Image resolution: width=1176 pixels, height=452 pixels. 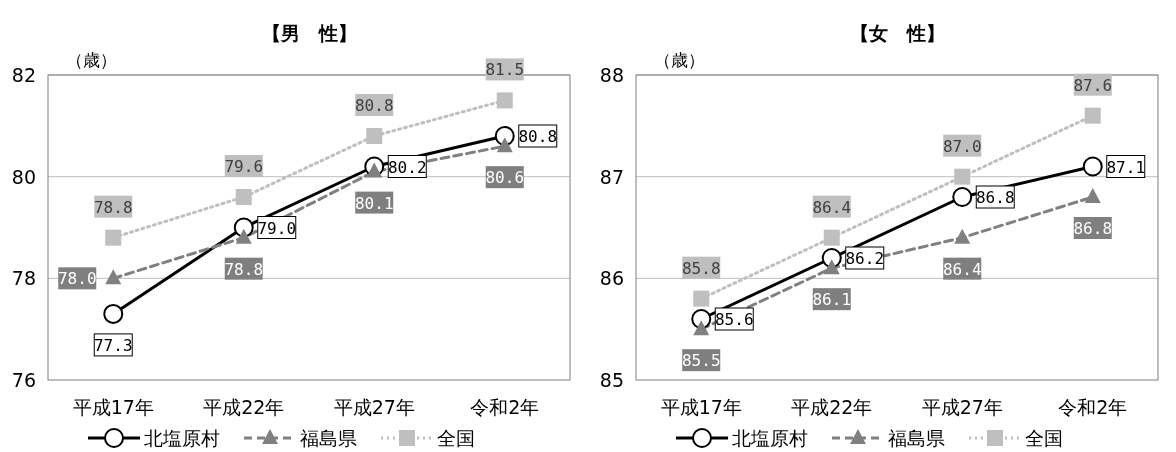 I want to click on data-label: 79.6, so click(x=244, y=166).